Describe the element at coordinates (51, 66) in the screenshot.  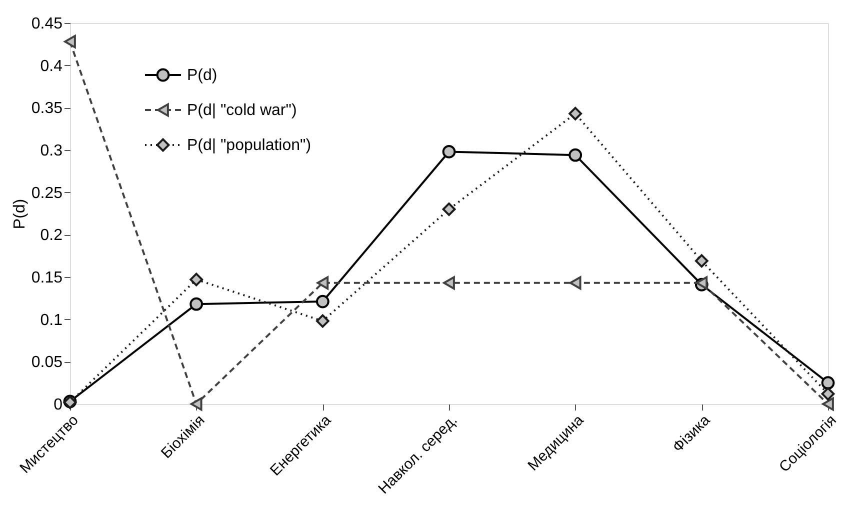
I see `y-tick-label: 0.4` at that location.